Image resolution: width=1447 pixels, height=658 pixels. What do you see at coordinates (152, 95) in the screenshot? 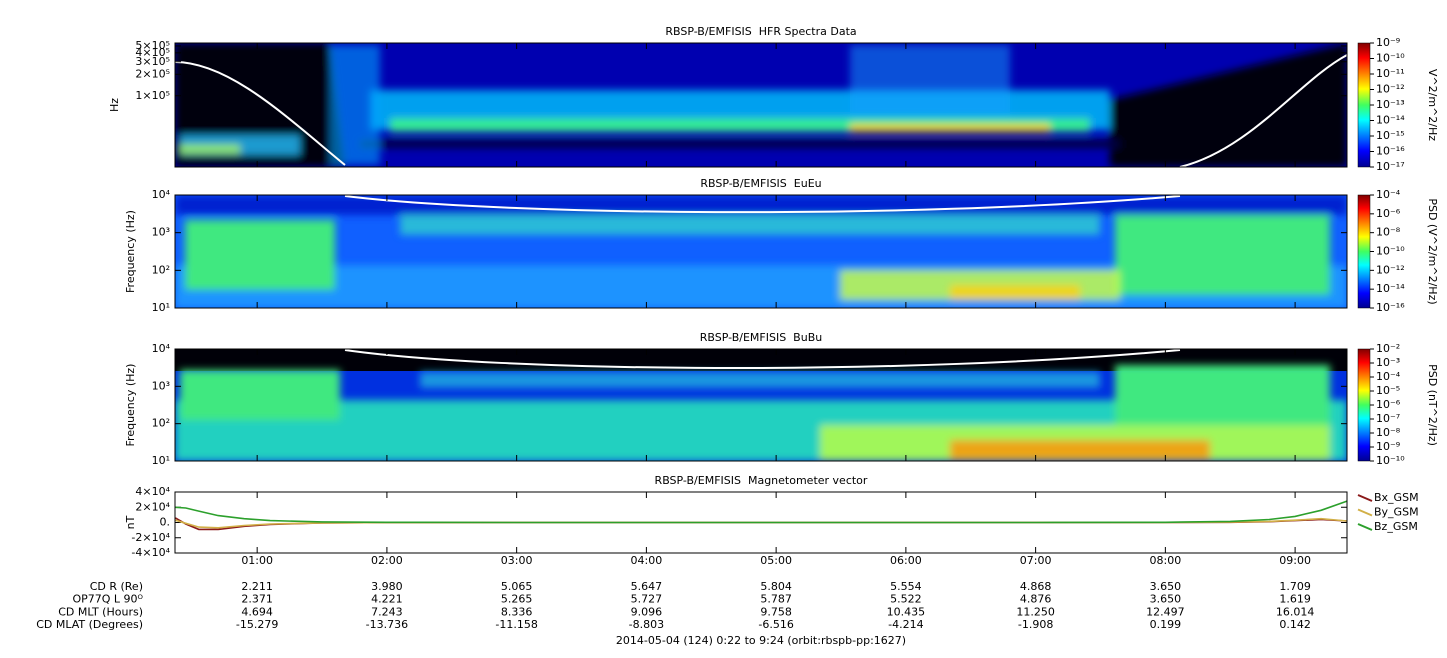
I see `y-tick-label: 1×10⁵` at bounding box center [152, 95].